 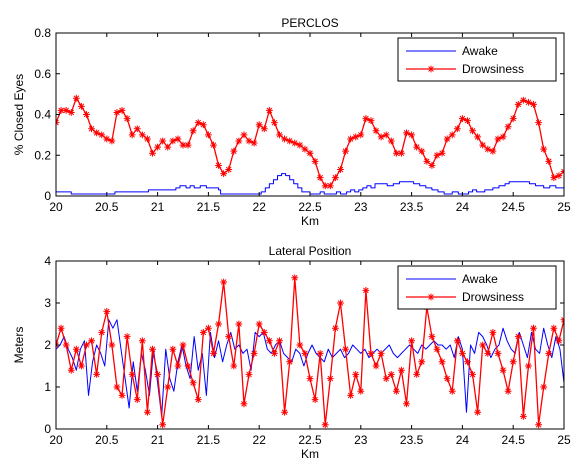 I want to click on y-tick-label: 0.4, so click(x=42, y=115).